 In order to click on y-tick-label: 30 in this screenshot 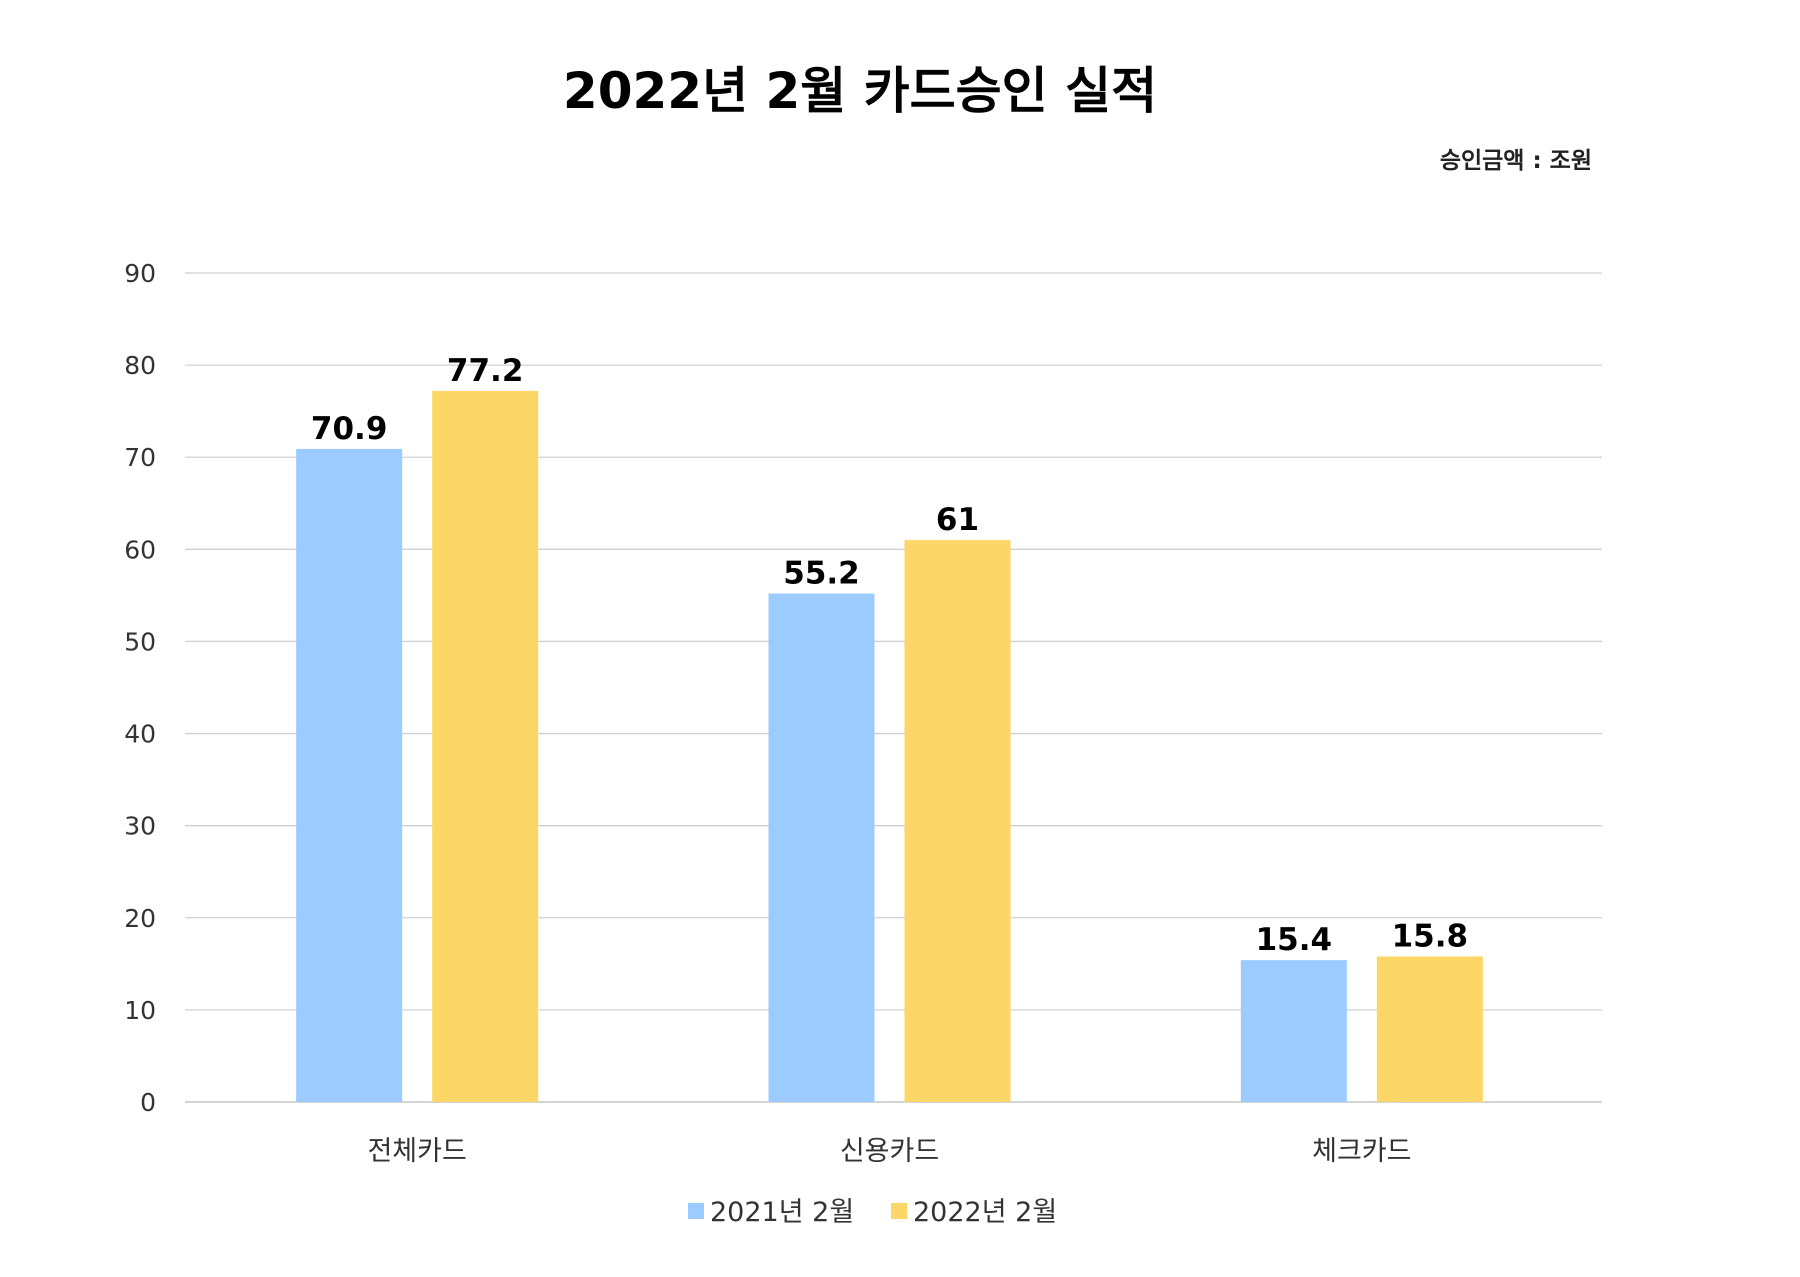, I will do `click(140, 826)`.